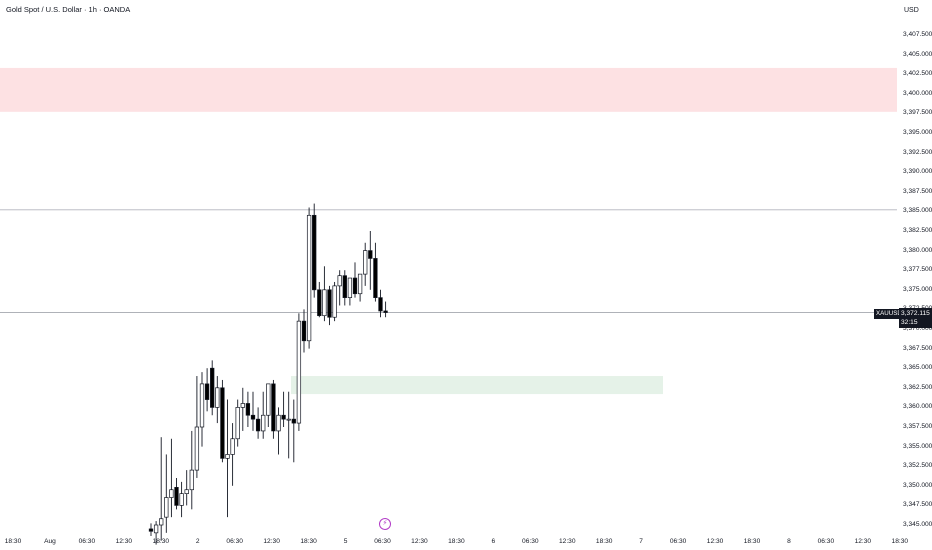  What do you see at coordinates (345, 541) in the screenshot?
I see `time-tick-label: 5` at bounding box center [345, 541].